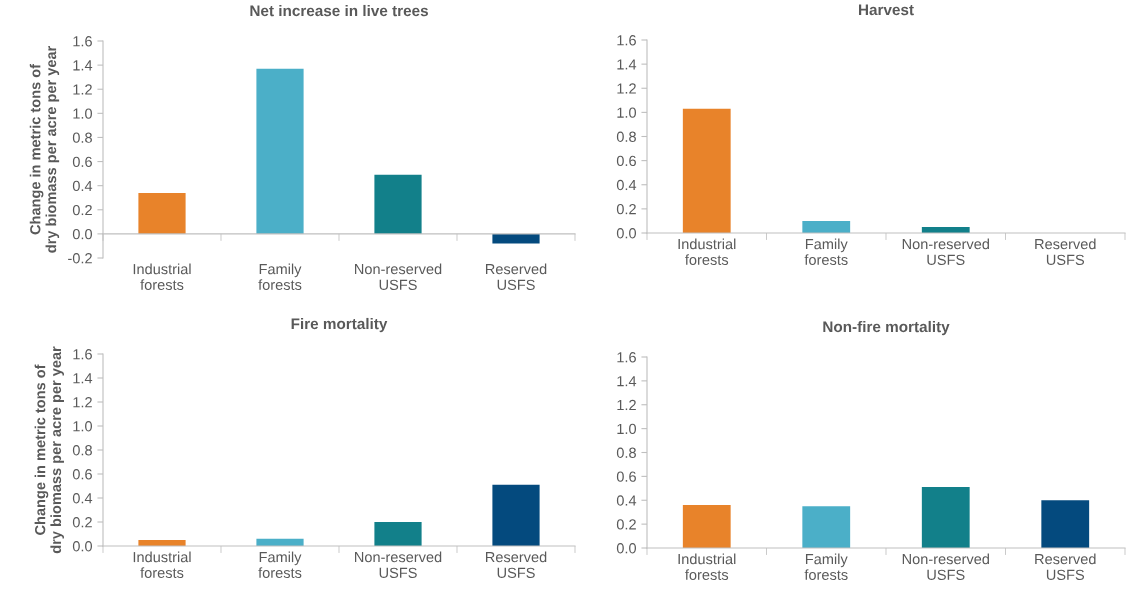 This screenshot has width=1127, height=593. What do you see at coordinates (339, 10) in the screenshot?
I see `chart-title: Net increase in live trees` at bounding box center [339, 10].